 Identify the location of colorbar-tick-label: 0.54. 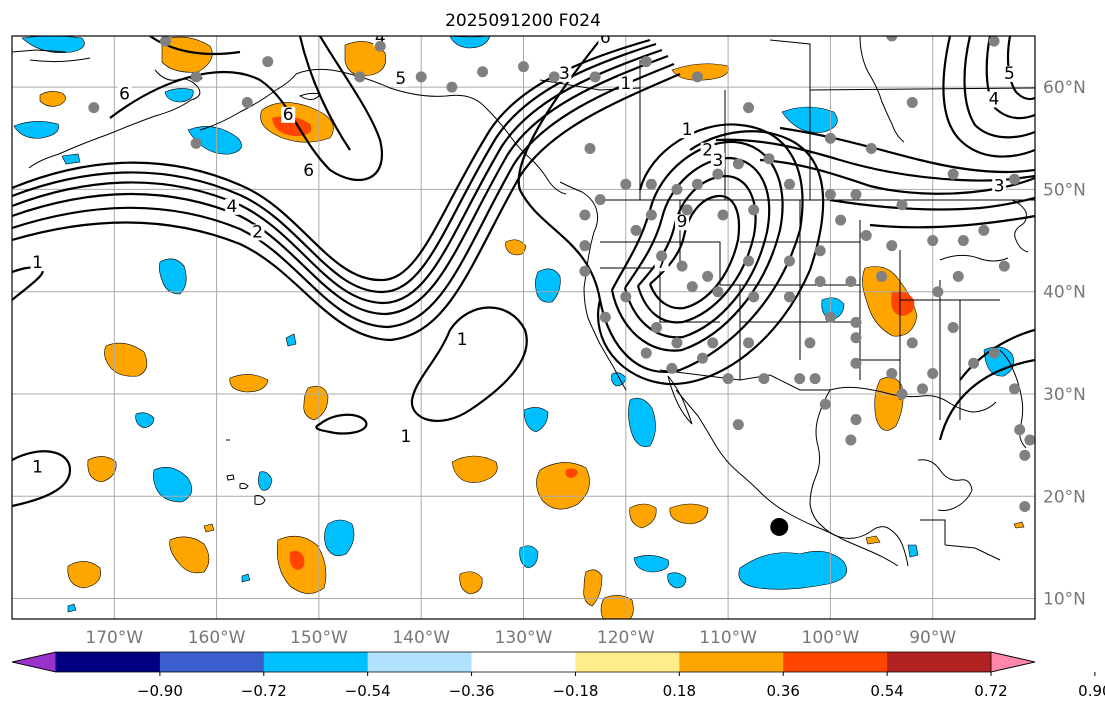
(886, 691).